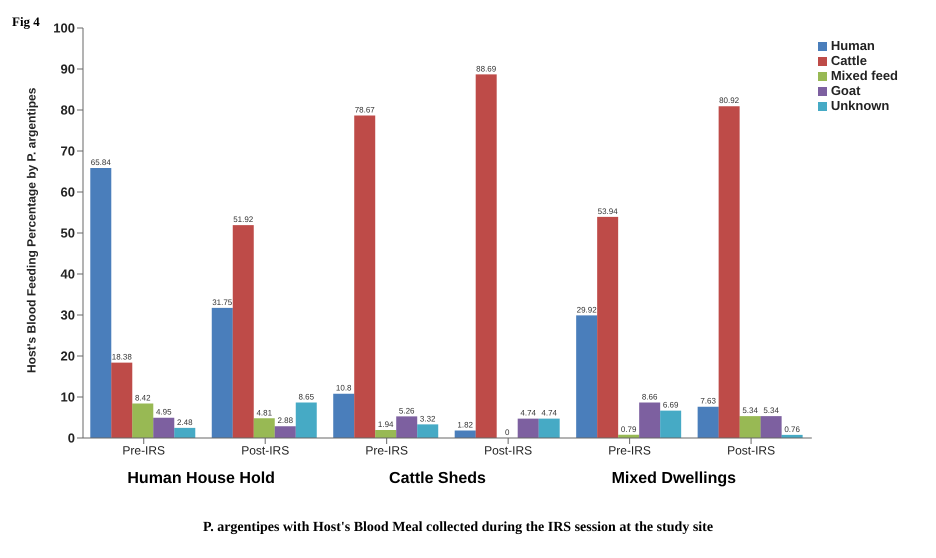 This screenshot has height=558, width=936. Describe the element at coordinates (428, 419) in the screenshot. I see `data-label: 3.32` at that location.